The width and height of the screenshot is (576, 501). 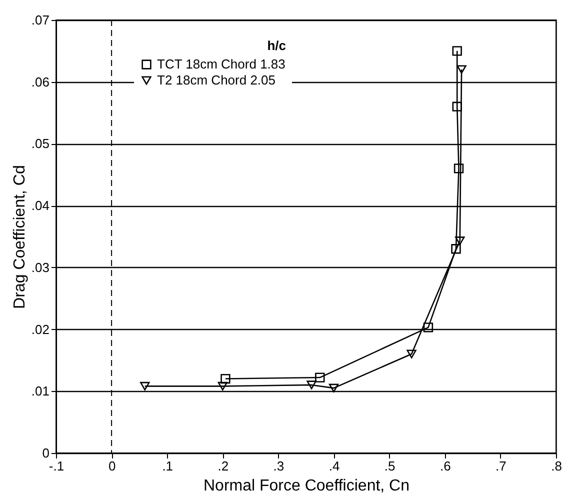 I want to click on x-tick-label: 0, so click(x=112, y=466).